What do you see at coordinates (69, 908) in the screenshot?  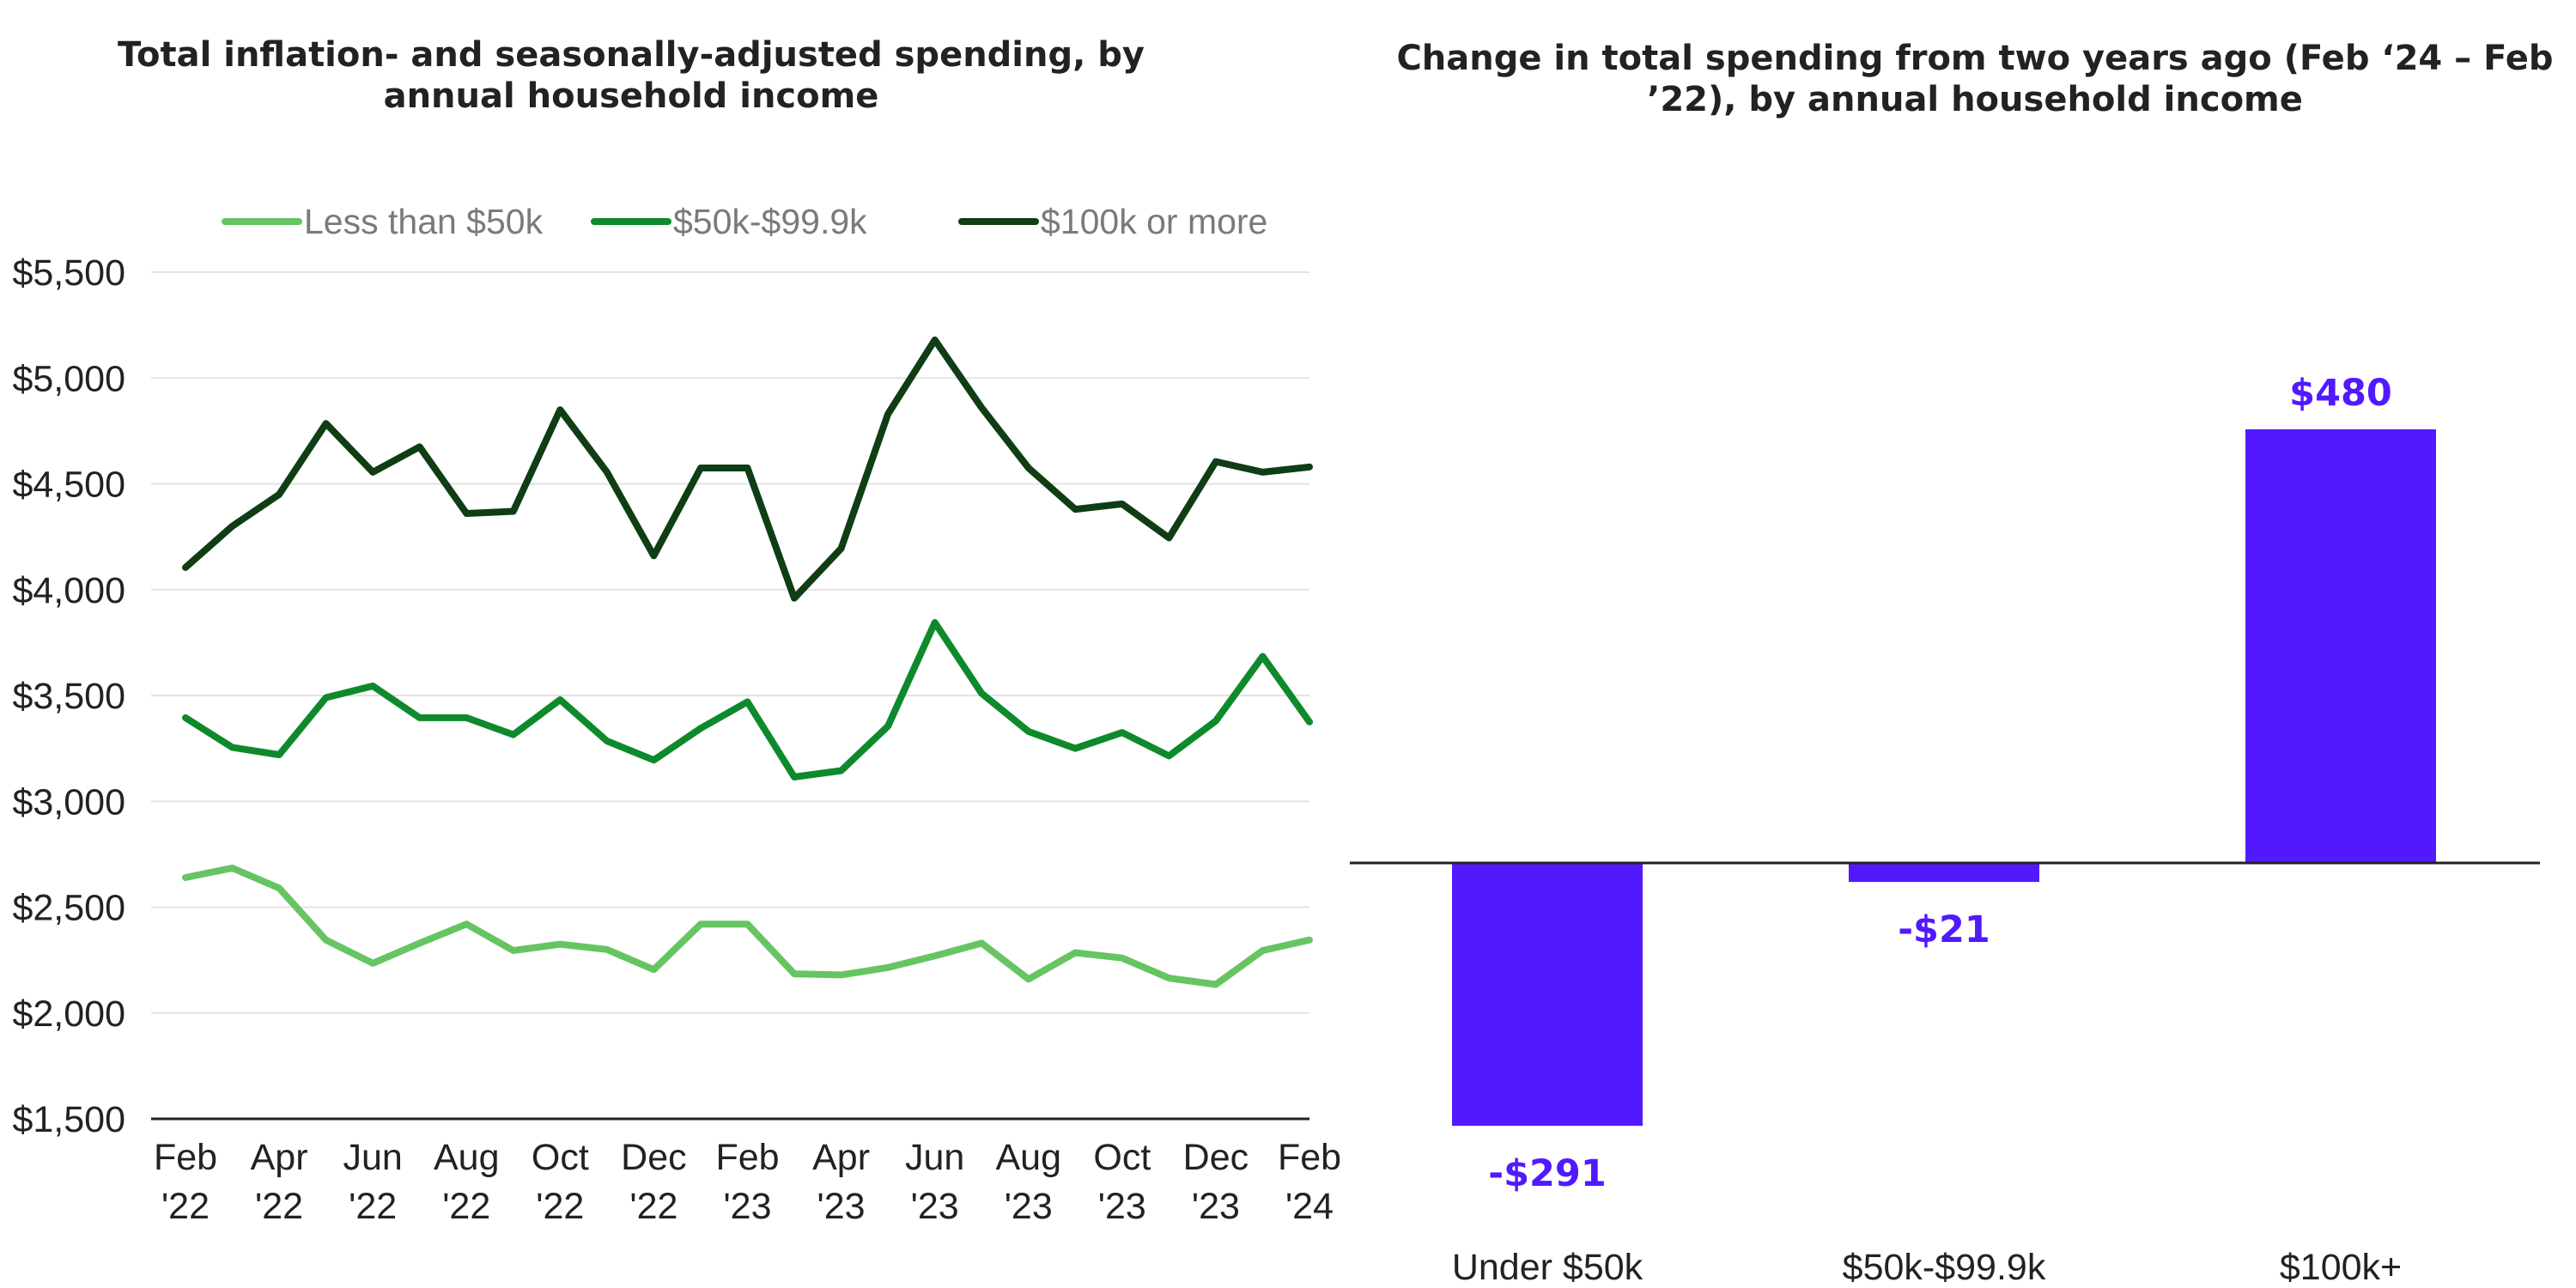 I see `y-tick-label: $2,500` at bounding box center [69, 908].